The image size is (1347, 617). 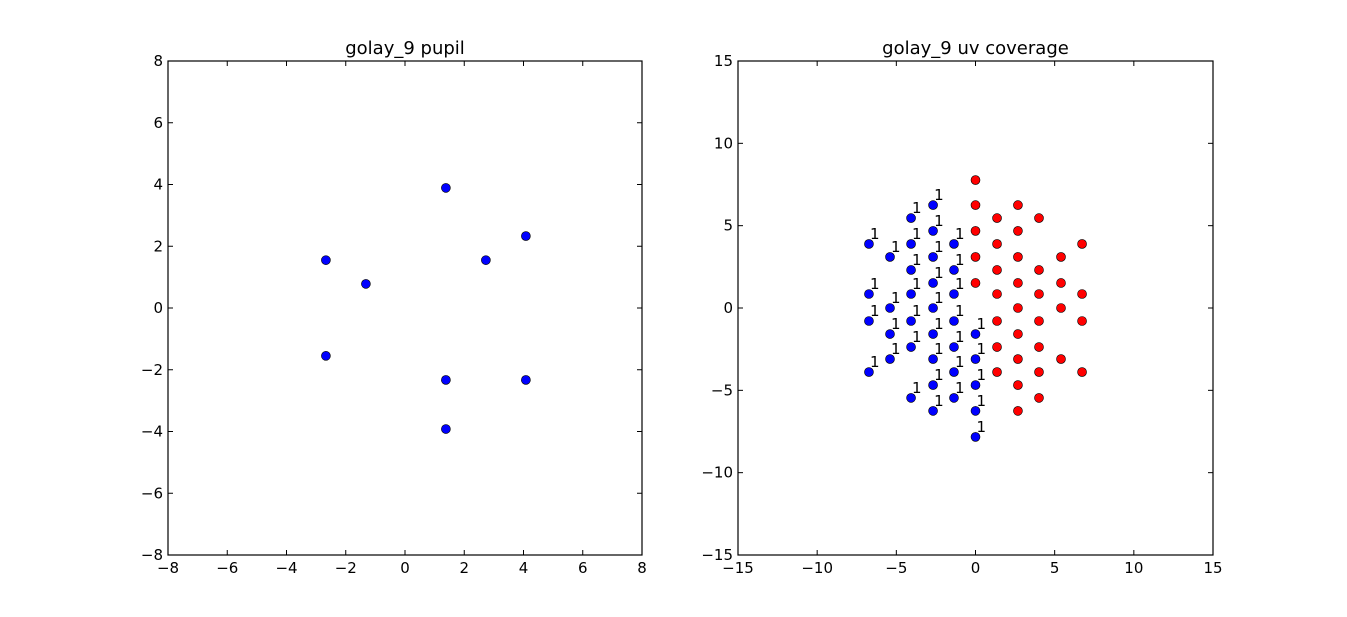 What do you see at coordinates (1133, 568) in the screenshot?
I see `uv-xtick-label: 10` at bounding box center [1133, 568].